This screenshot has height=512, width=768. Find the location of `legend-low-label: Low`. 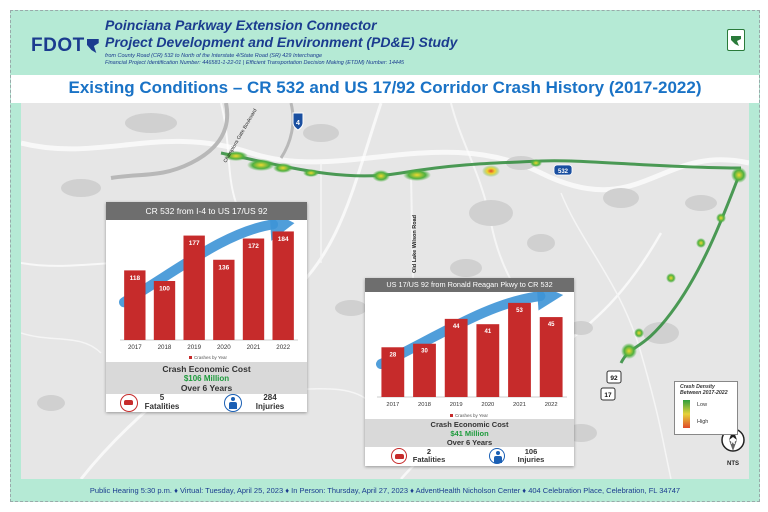

legend-low-label: Low is located at coordinates (702, 405).